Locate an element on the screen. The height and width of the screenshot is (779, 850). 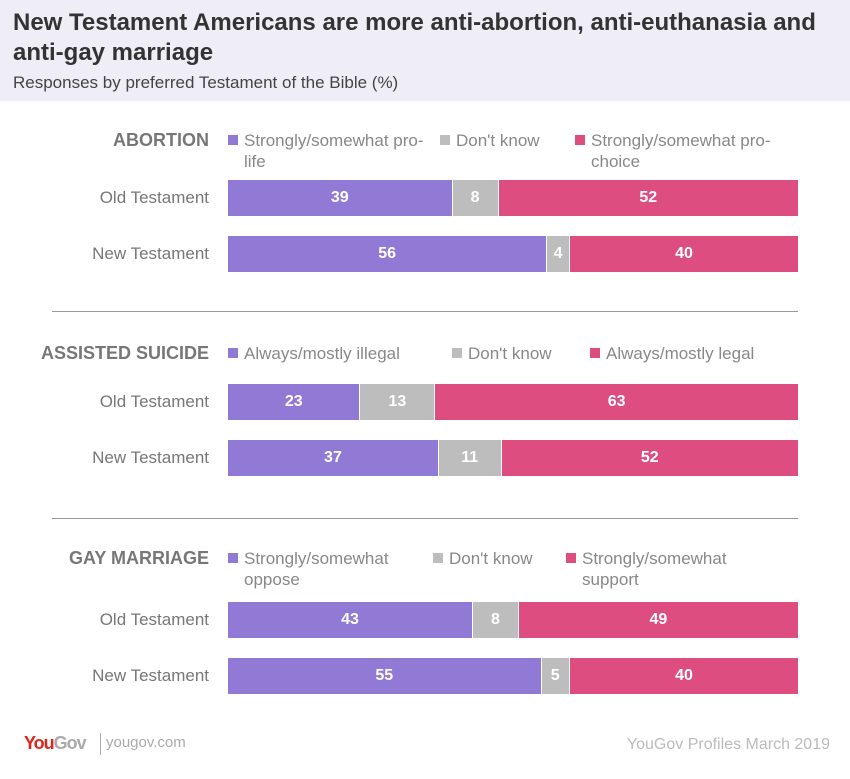
bar-segment: 56 is located at coordinates (388, 254).